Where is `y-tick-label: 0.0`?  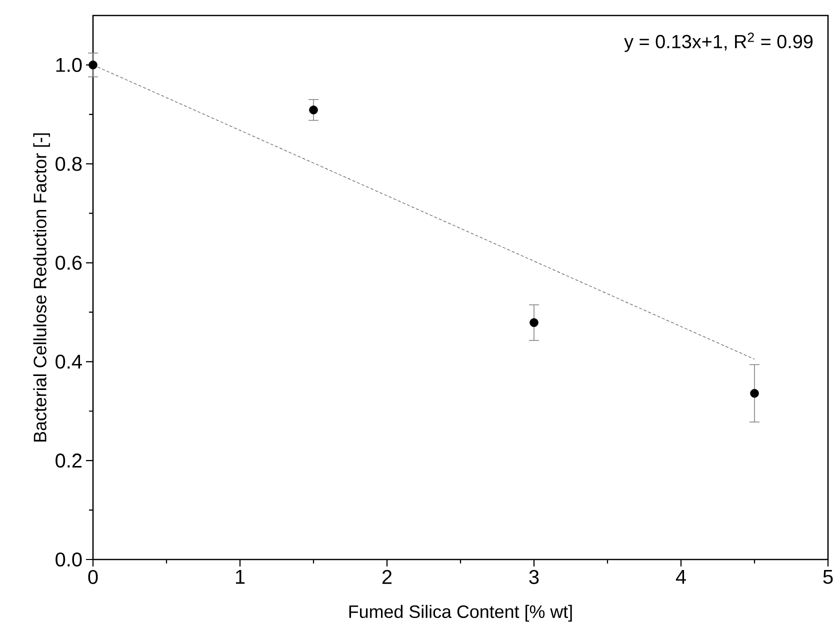 y-tick-label: 0.0 is located at coordinates (69, 559).